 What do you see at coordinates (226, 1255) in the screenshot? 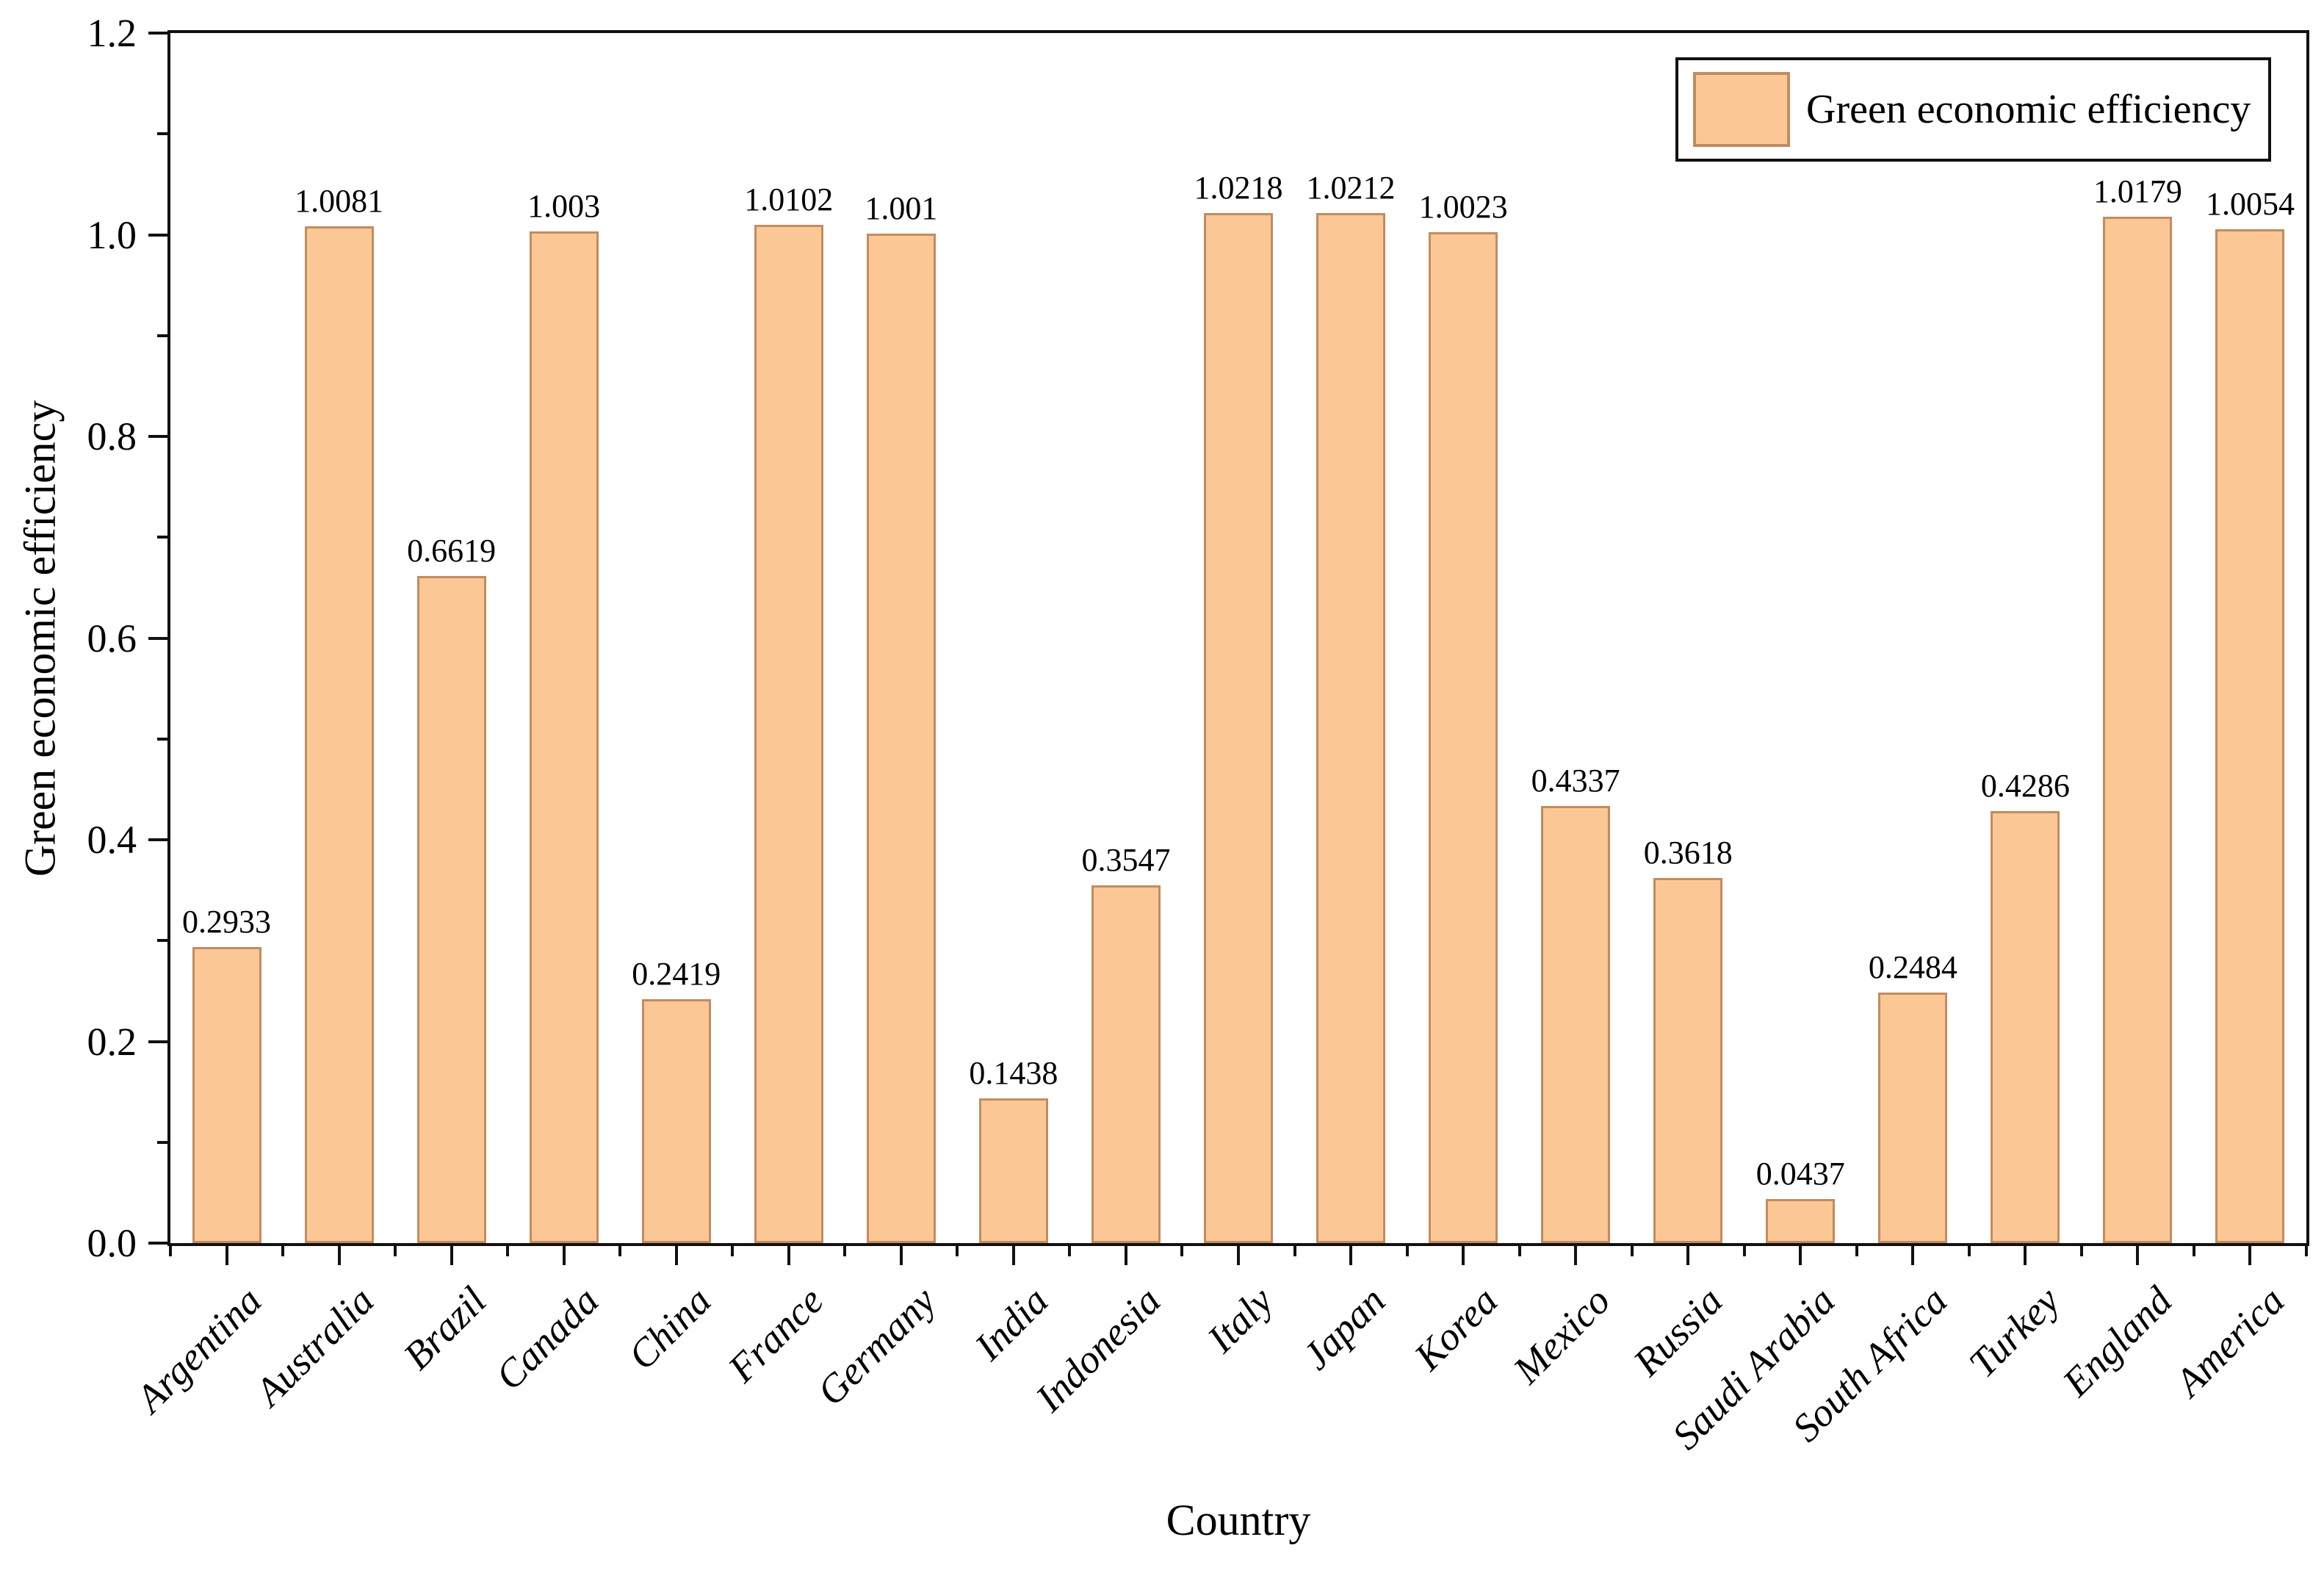
I see `x-major-tick-argentina` at bounding box center [226, 1255].